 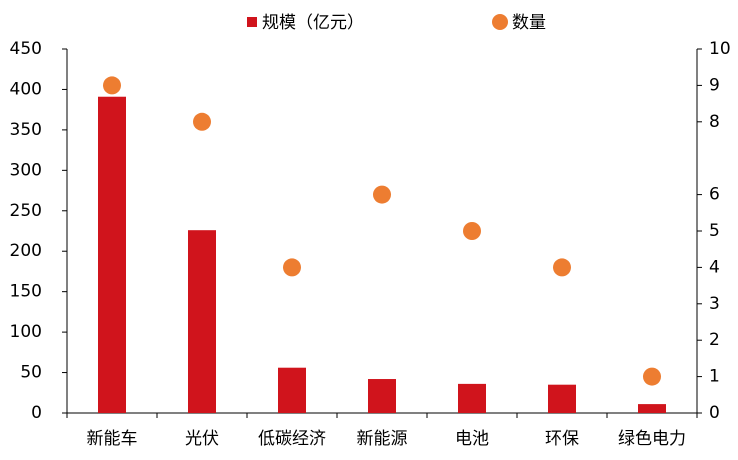 What do you see at coordinates (26, 89) in the screenshot?
I see `y-tick-label: 400` at bounding box center [26, 89].